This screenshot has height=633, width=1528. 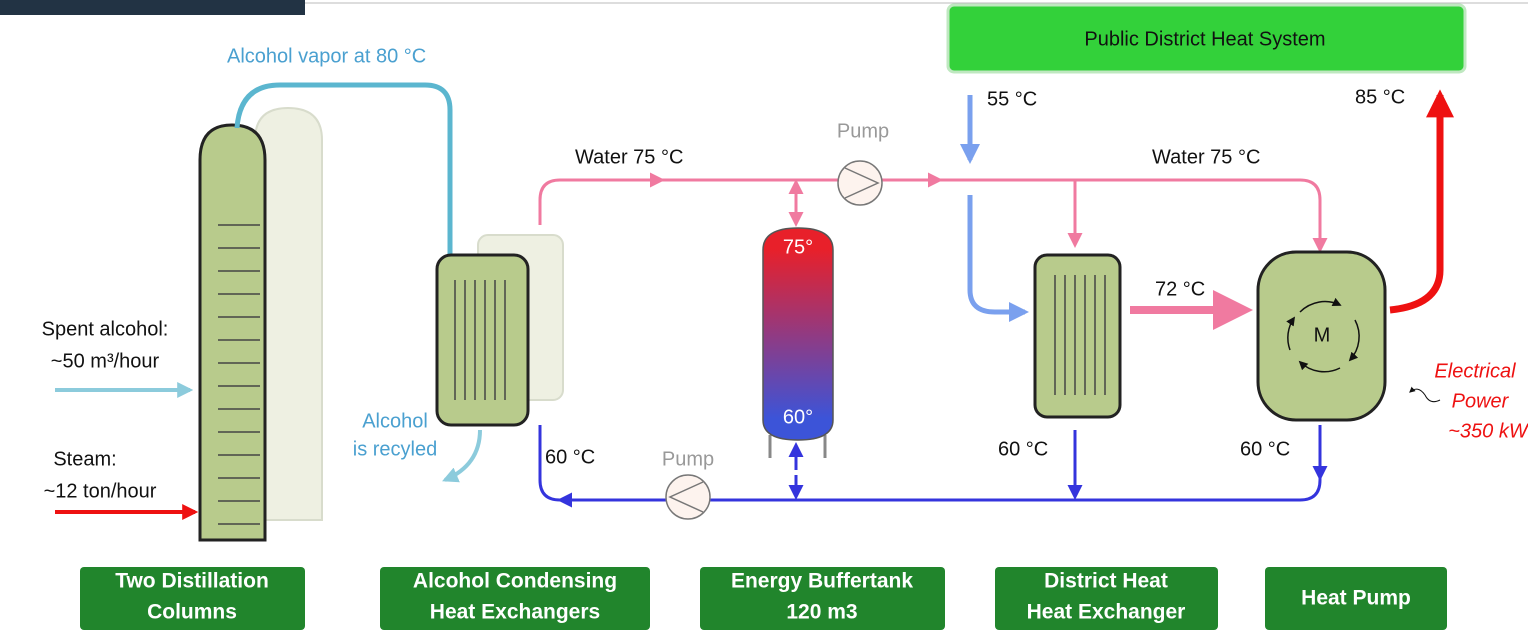 I want to click on label: 85 °C, so click(x=1380, y=97).